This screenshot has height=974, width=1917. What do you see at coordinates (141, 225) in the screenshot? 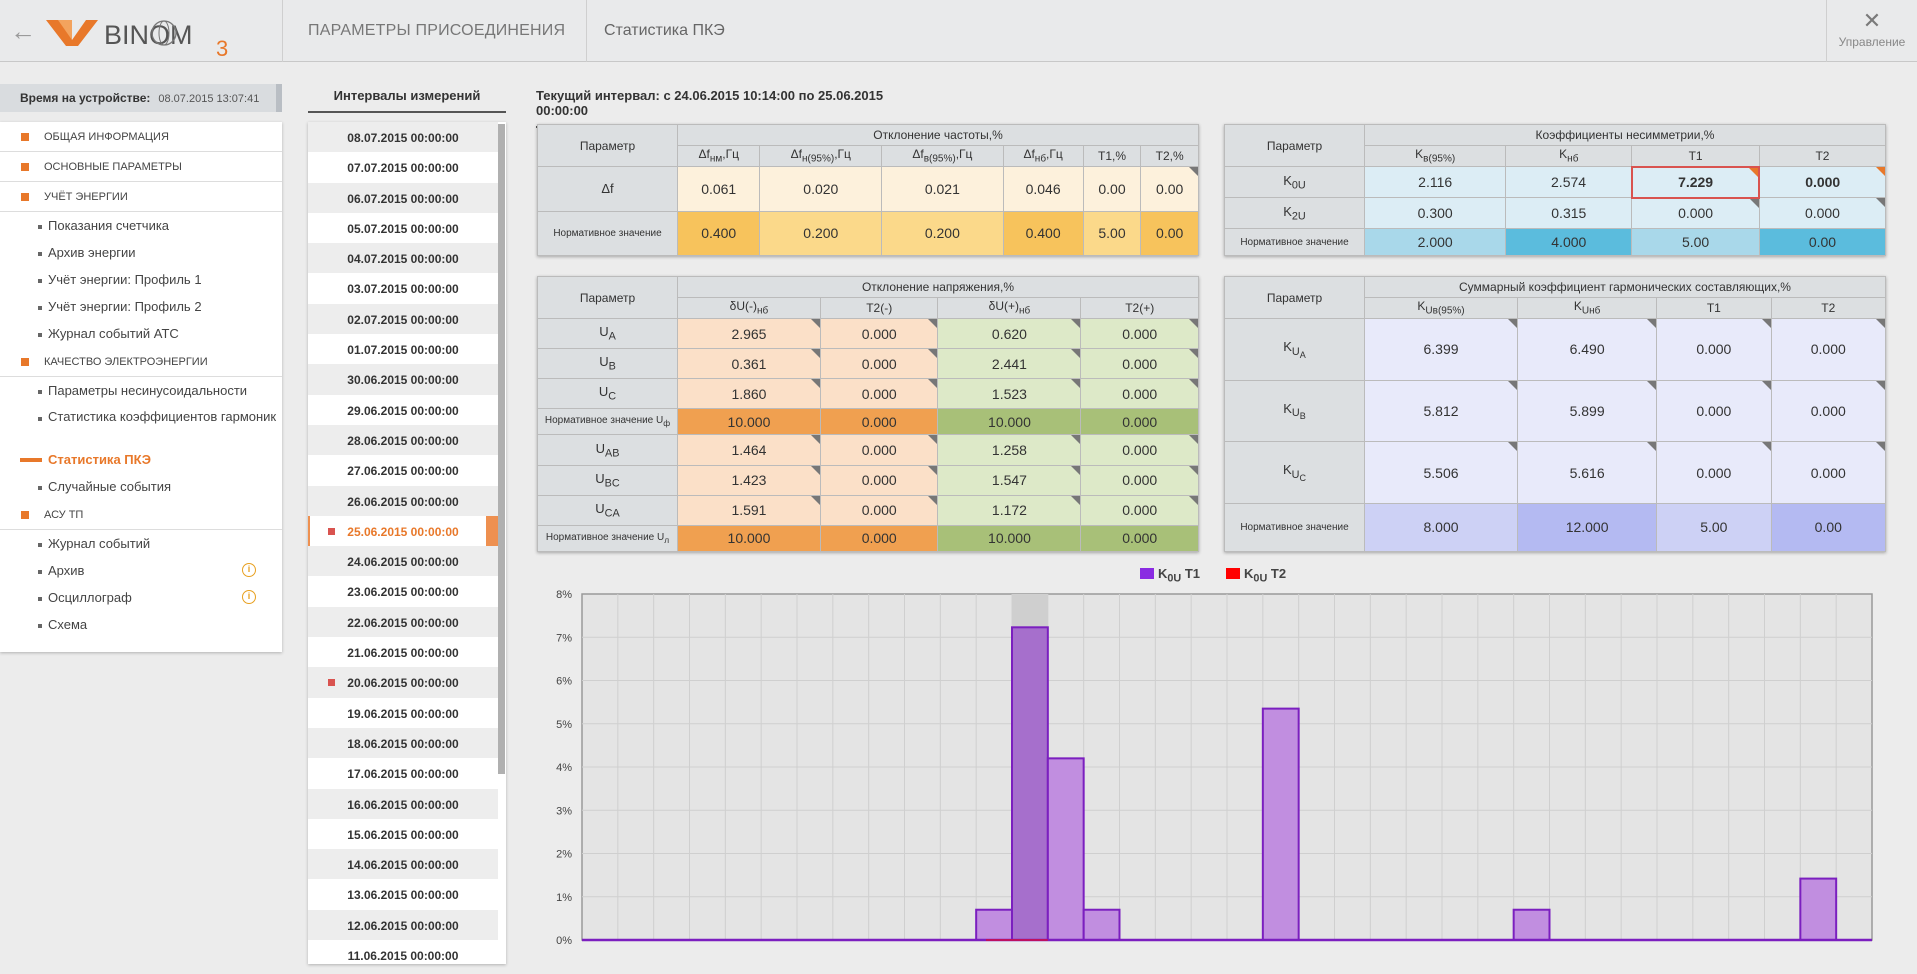
I see `sidebar-item-3: Показания счетчика` at bounding box center [141, 225].